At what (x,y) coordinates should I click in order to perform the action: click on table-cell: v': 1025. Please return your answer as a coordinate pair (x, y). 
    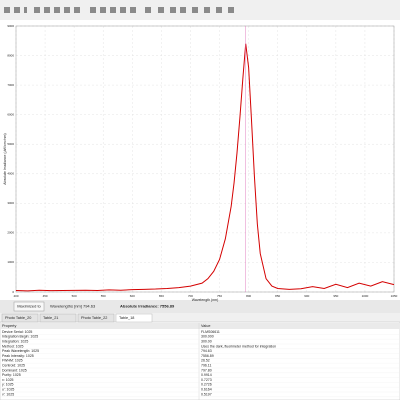
    Looking at the image, I should click on (8, 394).